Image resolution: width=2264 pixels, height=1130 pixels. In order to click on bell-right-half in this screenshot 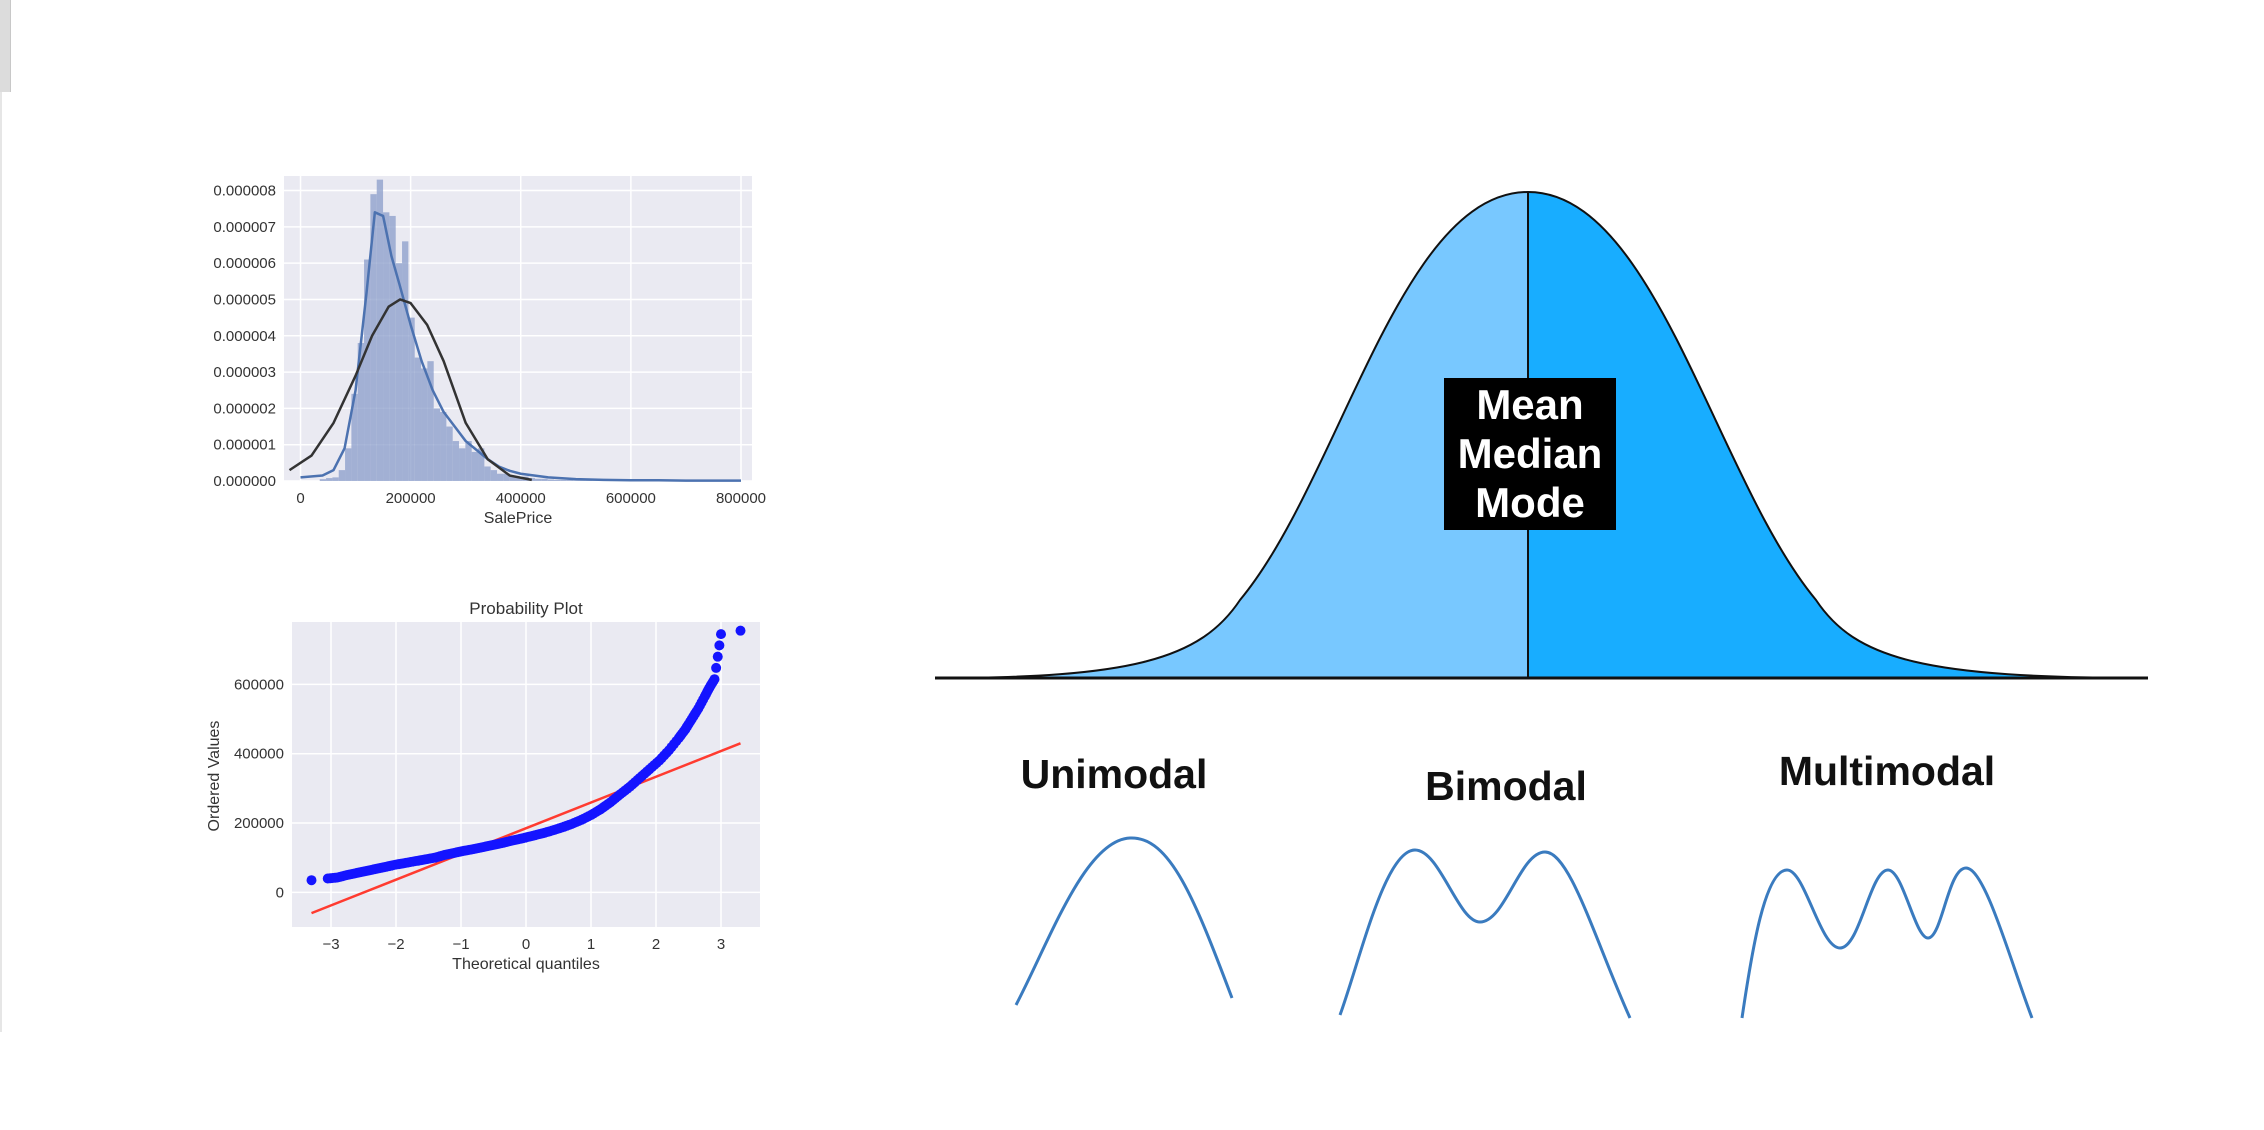, I will do `click(1838, 435)`.